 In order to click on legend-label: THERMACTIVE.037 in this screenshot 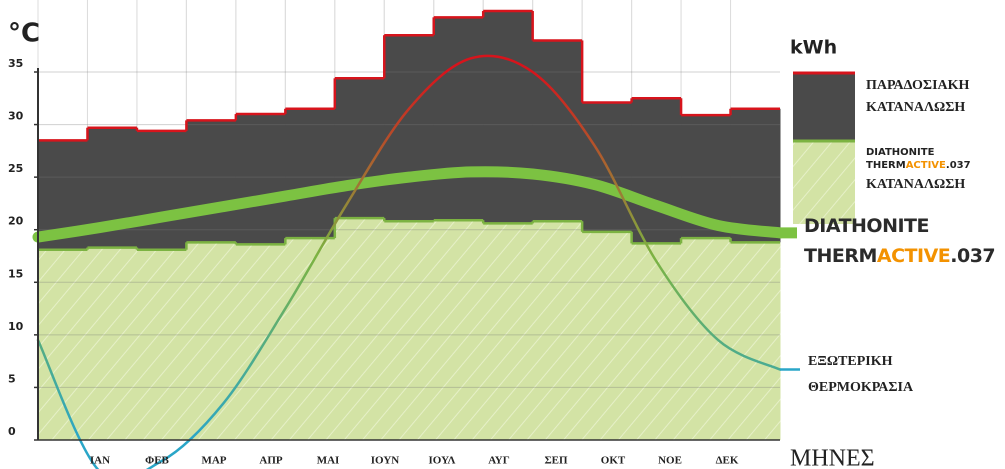, I will do `click(918, 165)`.